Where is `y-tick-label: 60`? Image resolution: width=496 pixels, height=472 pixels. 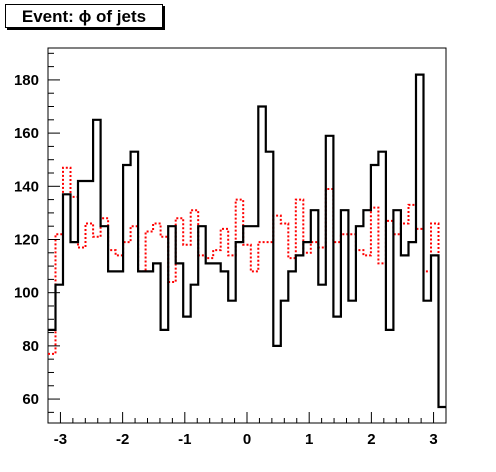
y-tick-label: 60 is located at coordinates (30, 399).